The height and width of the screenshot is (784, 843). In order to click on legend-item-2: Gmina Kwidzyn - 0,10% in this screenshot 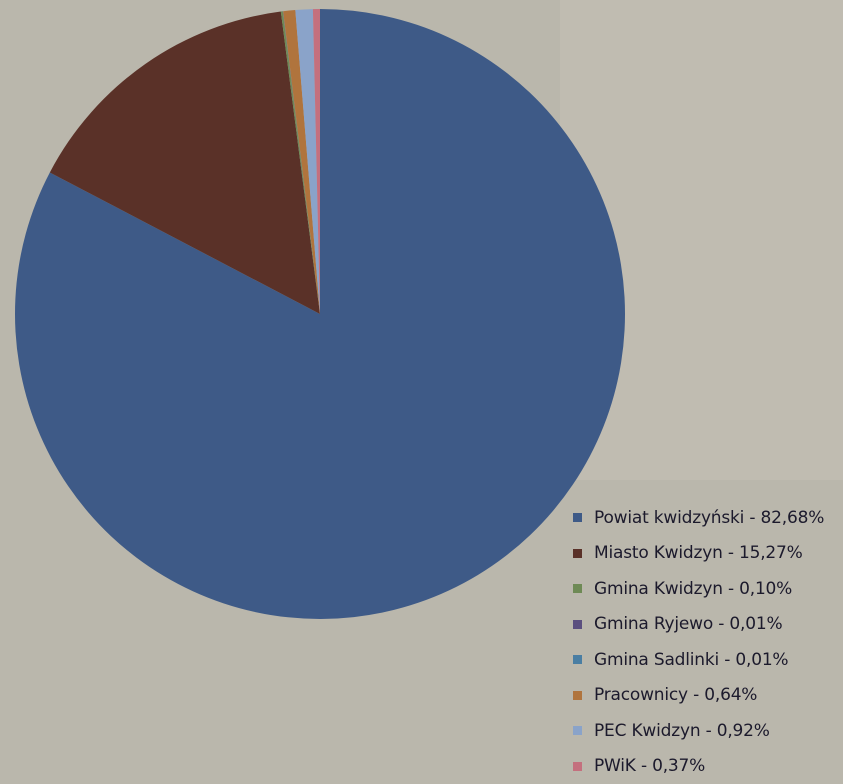, I will do `click(698, 589)`.